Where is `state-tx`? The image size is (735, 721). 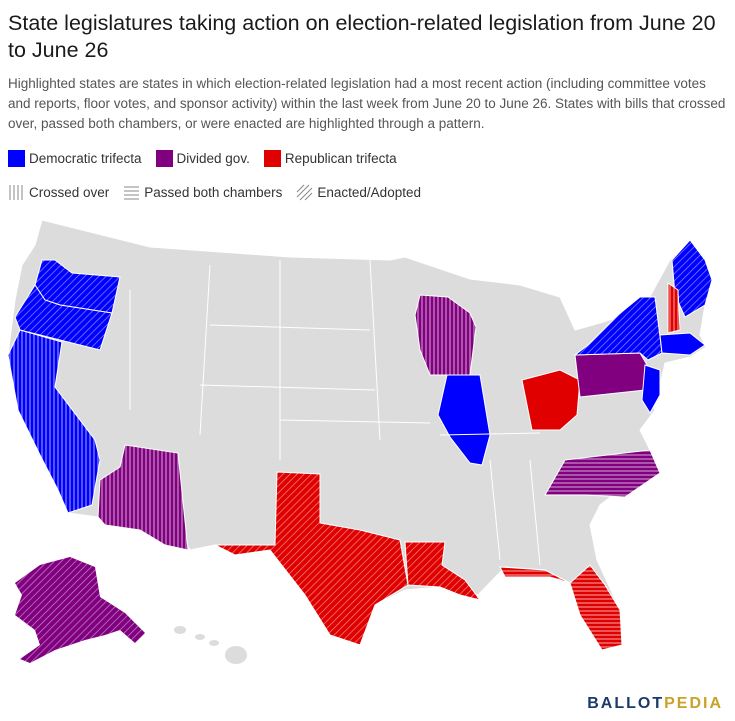
state-tx is located at coordinates (311, 558).